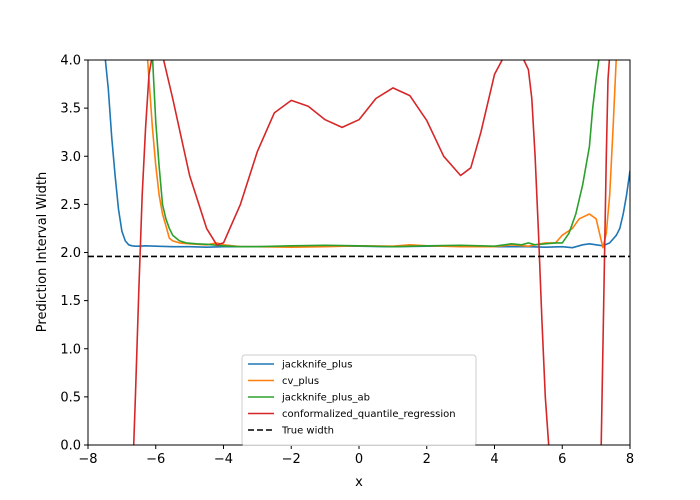 This screenshot has height=500, width=700. I want to click on legend-label-conformalized-quantile-regression: conformalized_quantile_regression, so click(369, 414).